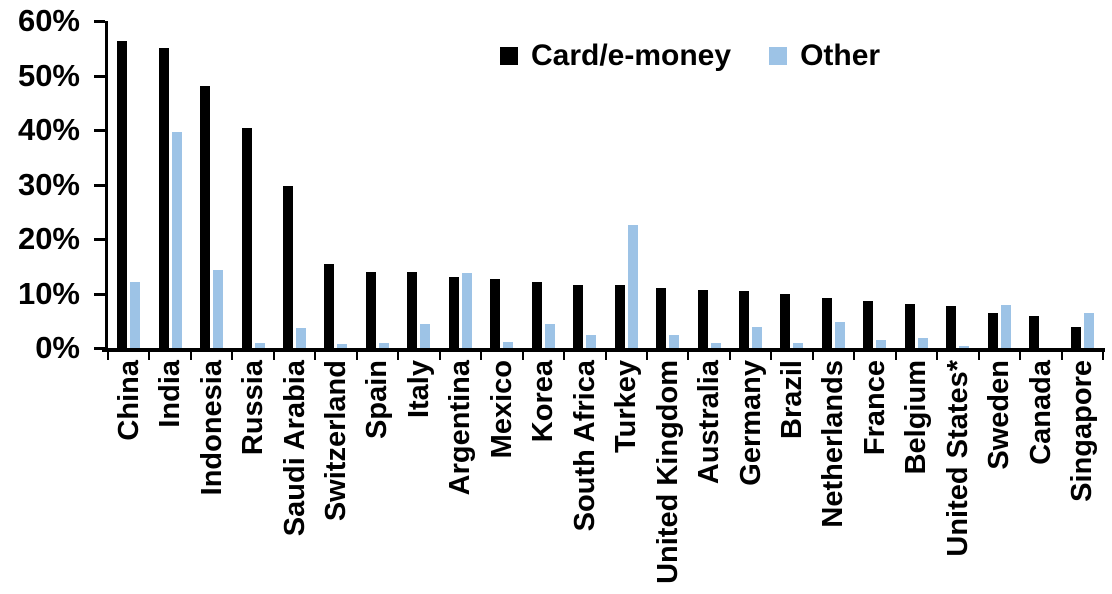 This screenshot has width=1112, height=594. I want to click on y-axis-label: 60%, so click(48, 20).